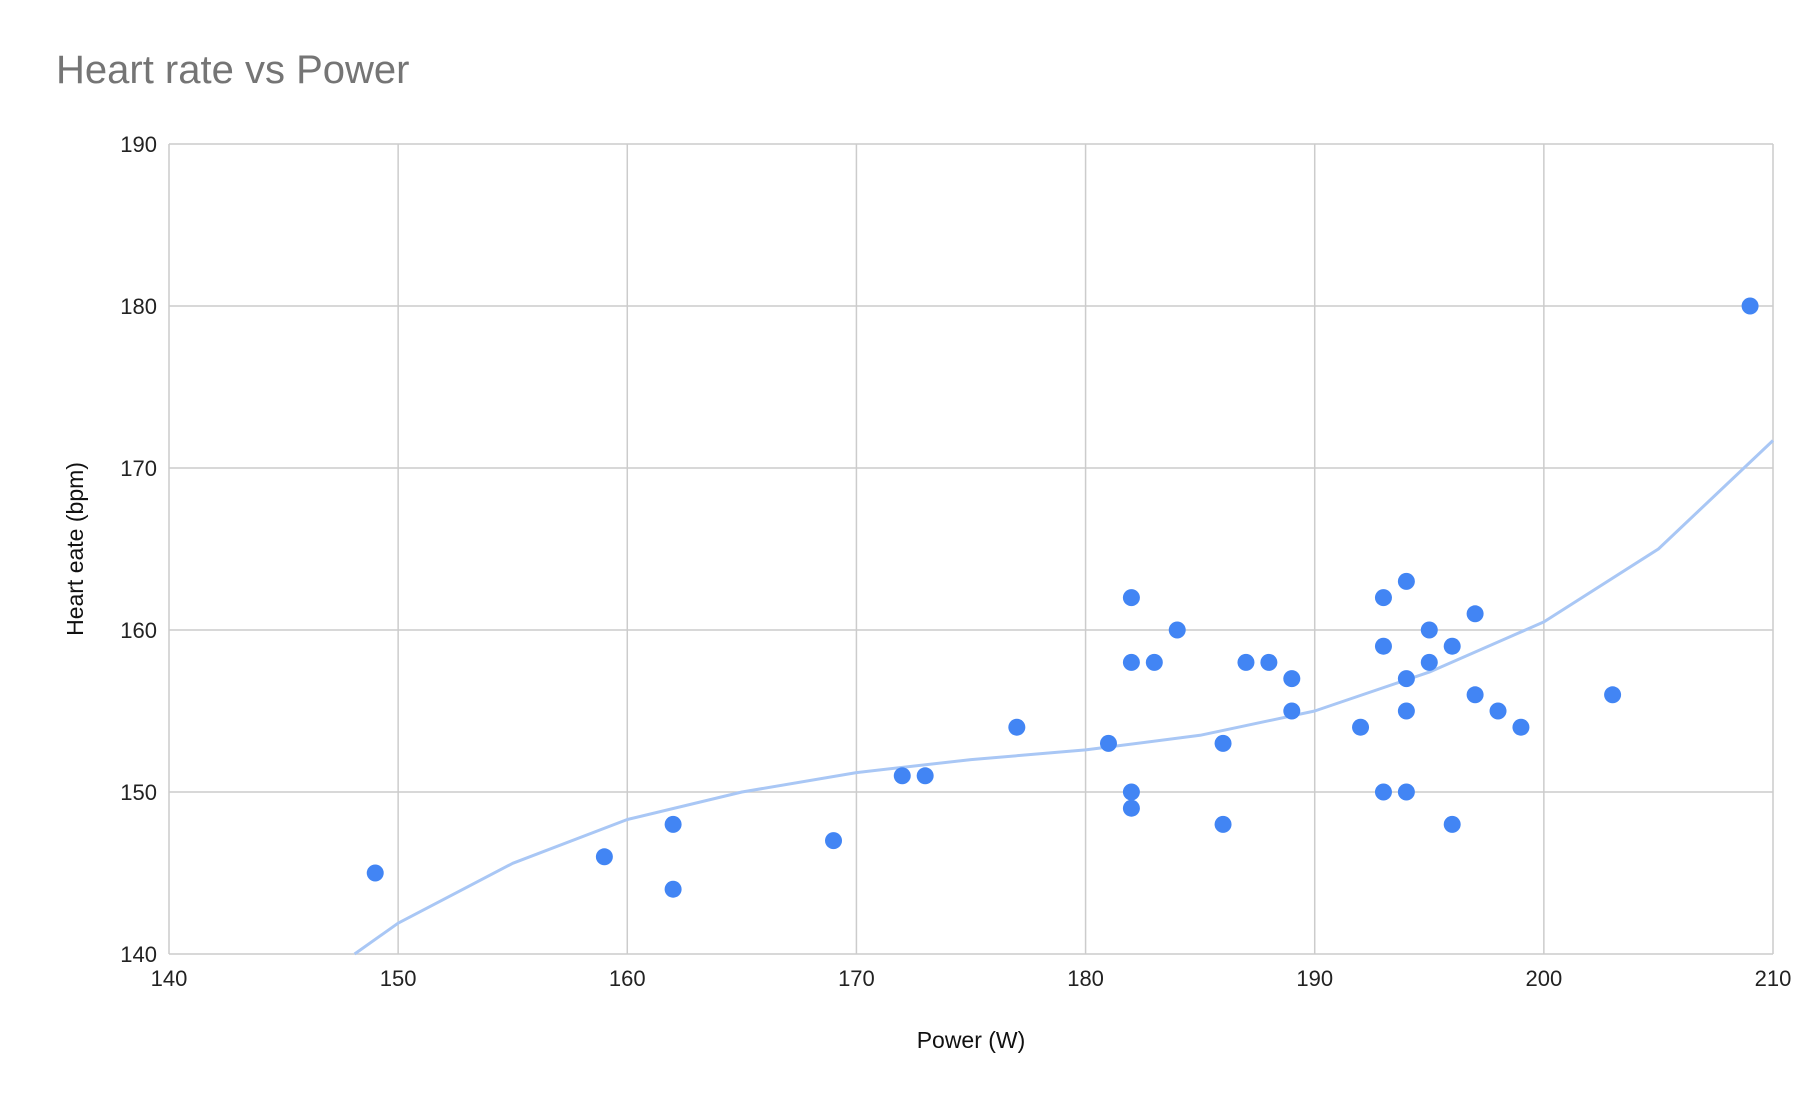  Describe the element at coordinates (138, 144) in the screenshot. I see `y-tick-label: 190` at that location.